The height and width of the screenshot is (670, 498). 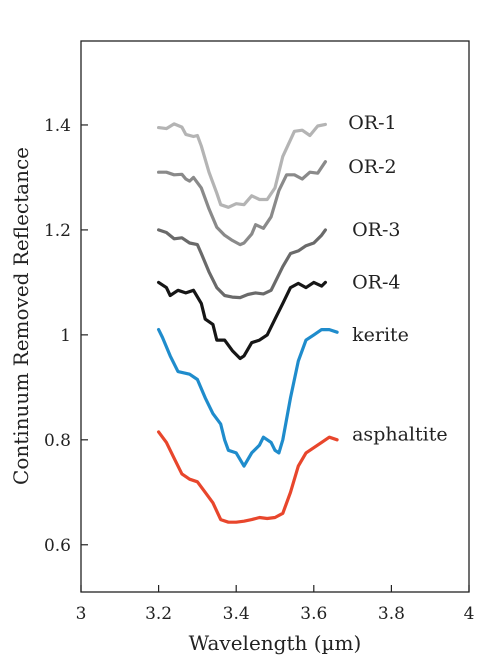 I want to click on y-axis: 0.6 0.8 1 1.2 1.4, so click(x=66, y=336).